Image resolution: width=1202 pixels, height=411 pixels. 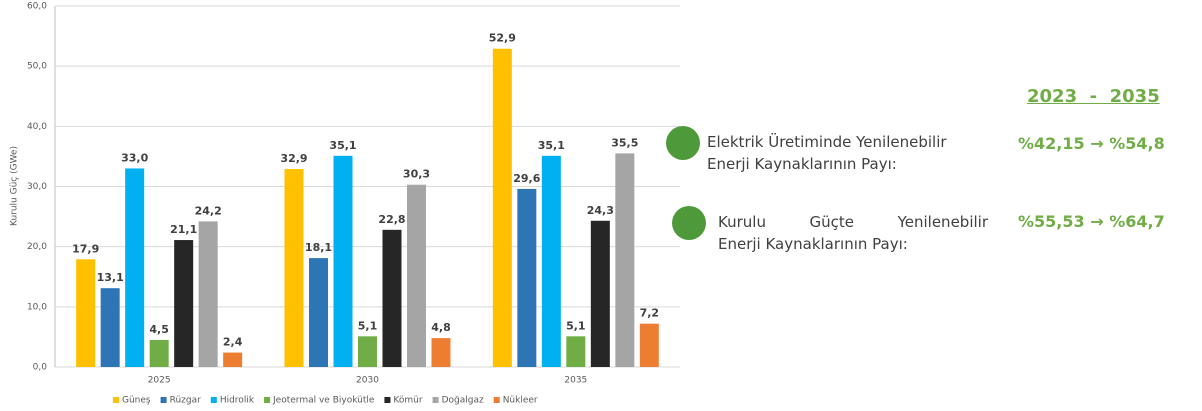 What do you see at coordinates (323, 401) in the screenshot?
I see `legend-label: Jeotermal ve Biyokütle` at bounding box center [323, 401].